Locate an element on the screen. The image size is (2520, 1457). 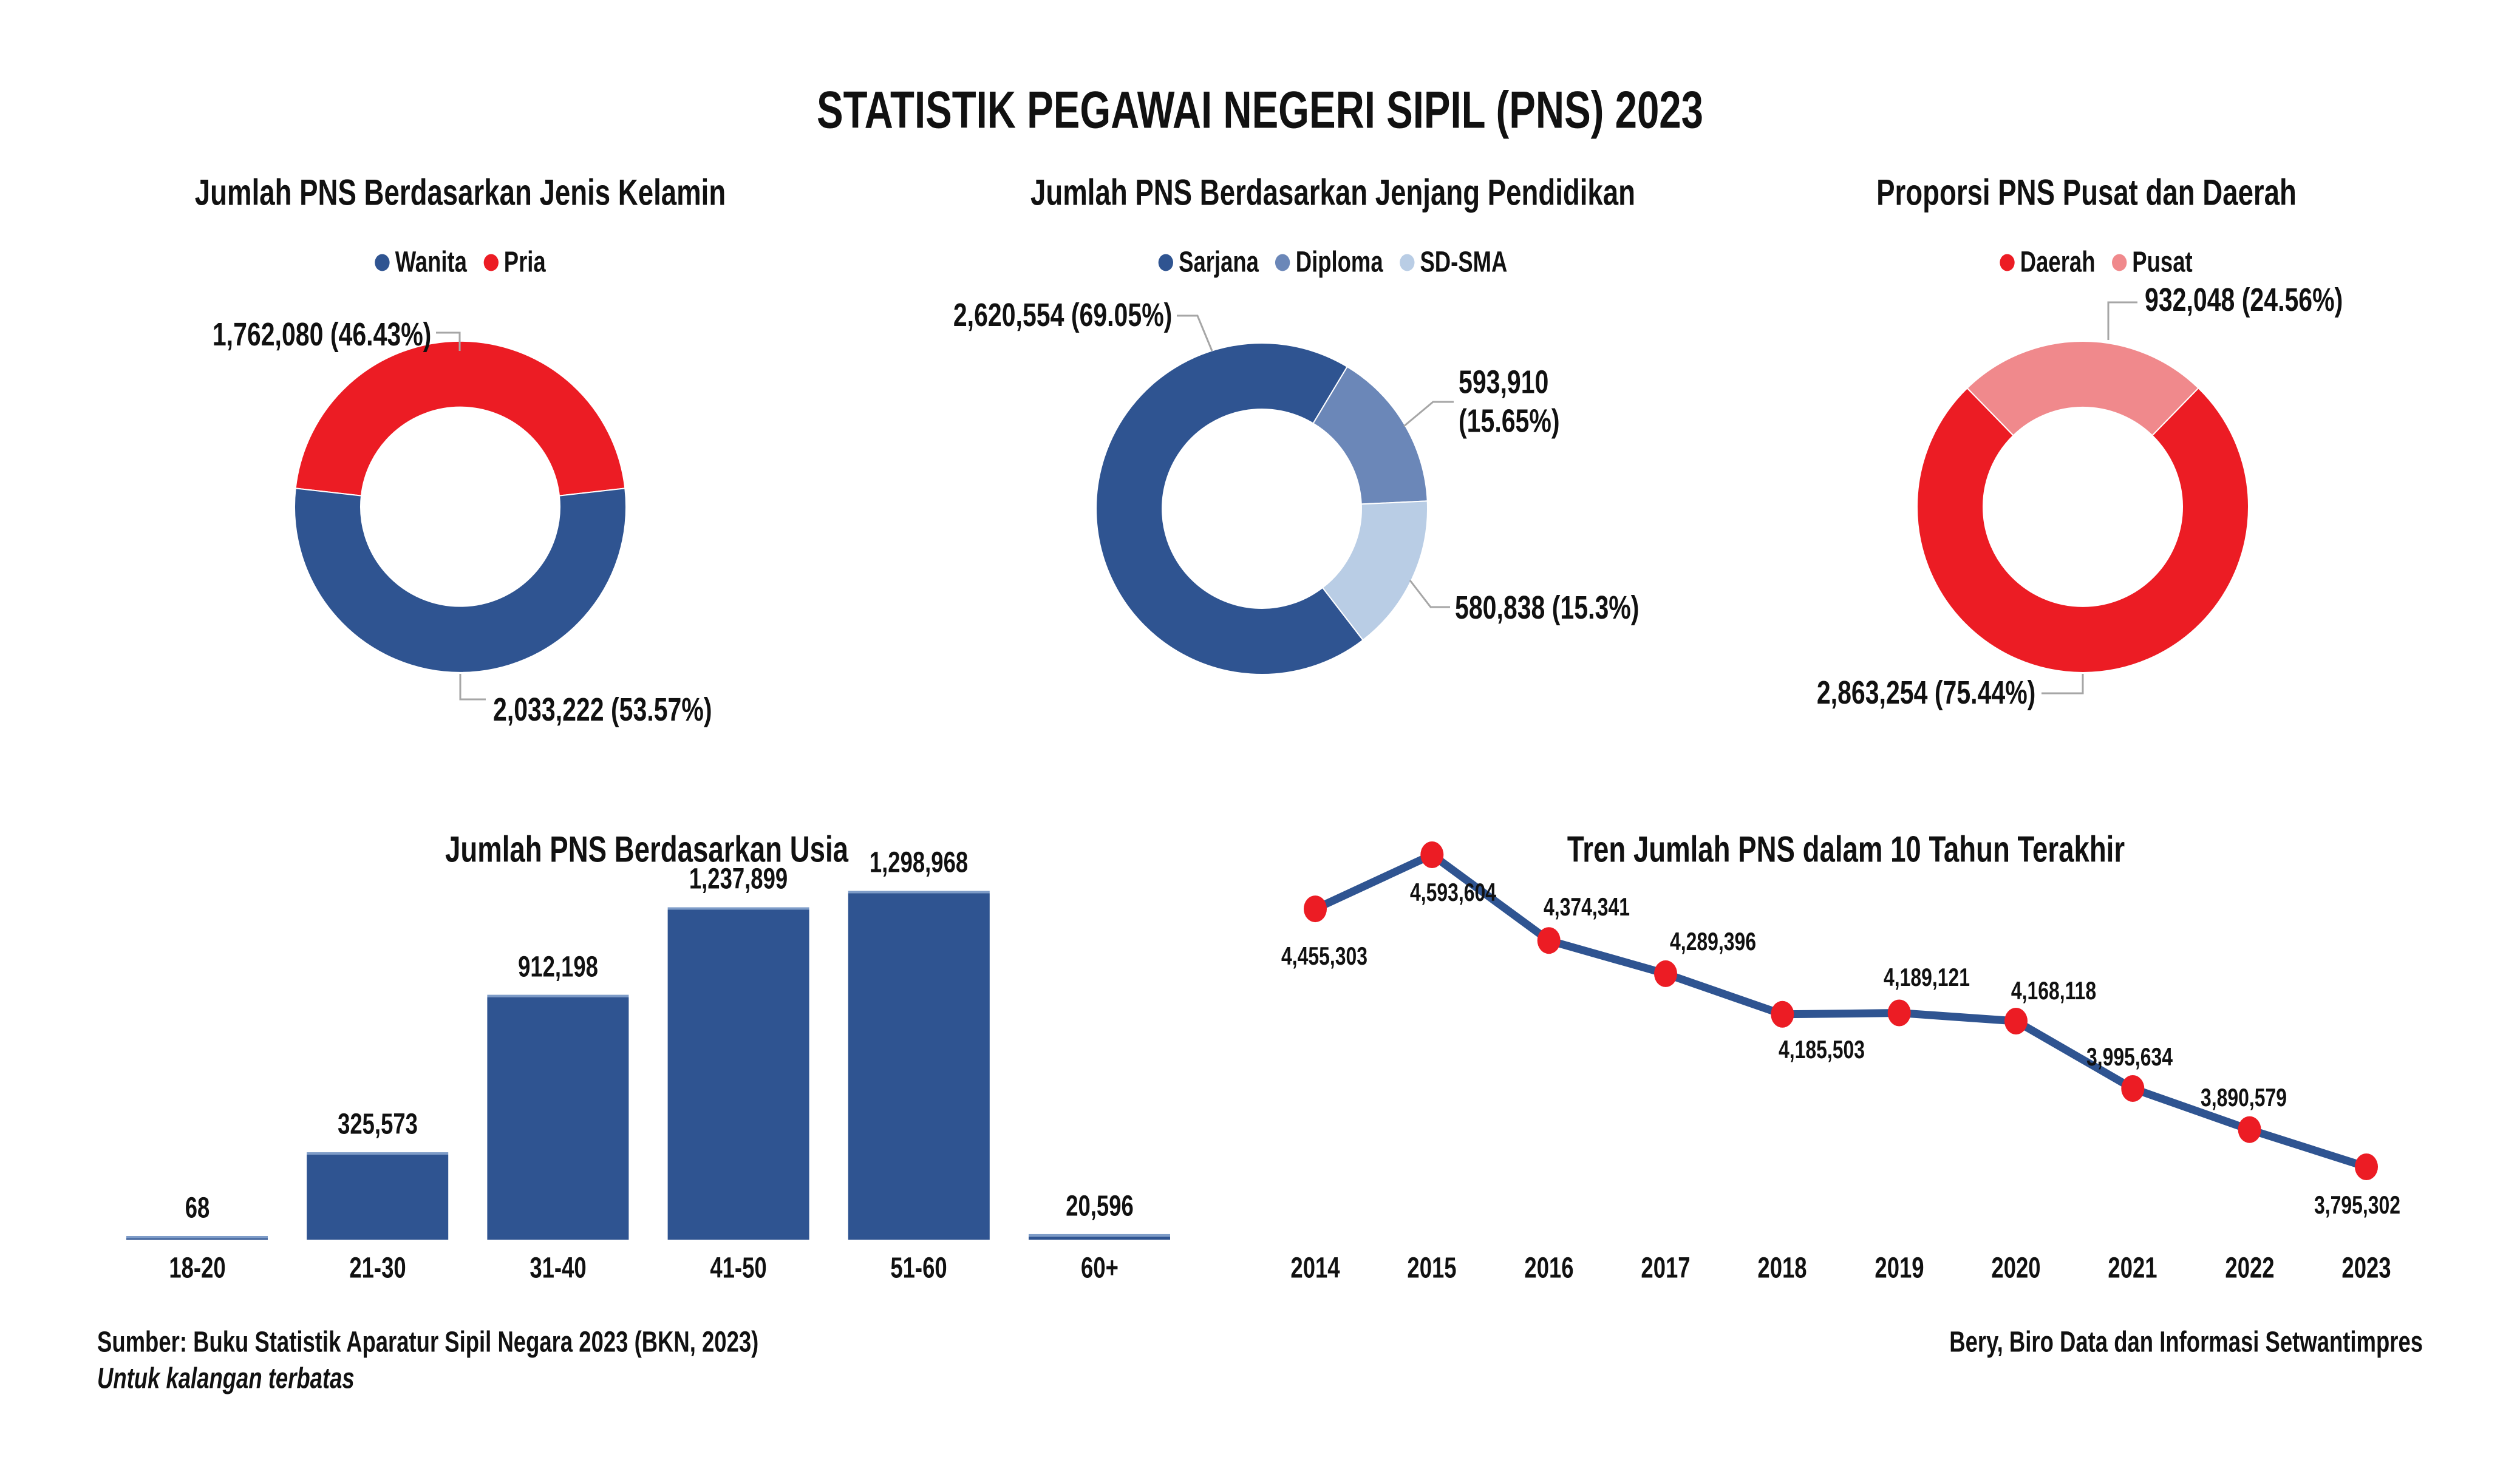
bar-value-label-21-30: 325,573 is located at coordinates (377, 1124).